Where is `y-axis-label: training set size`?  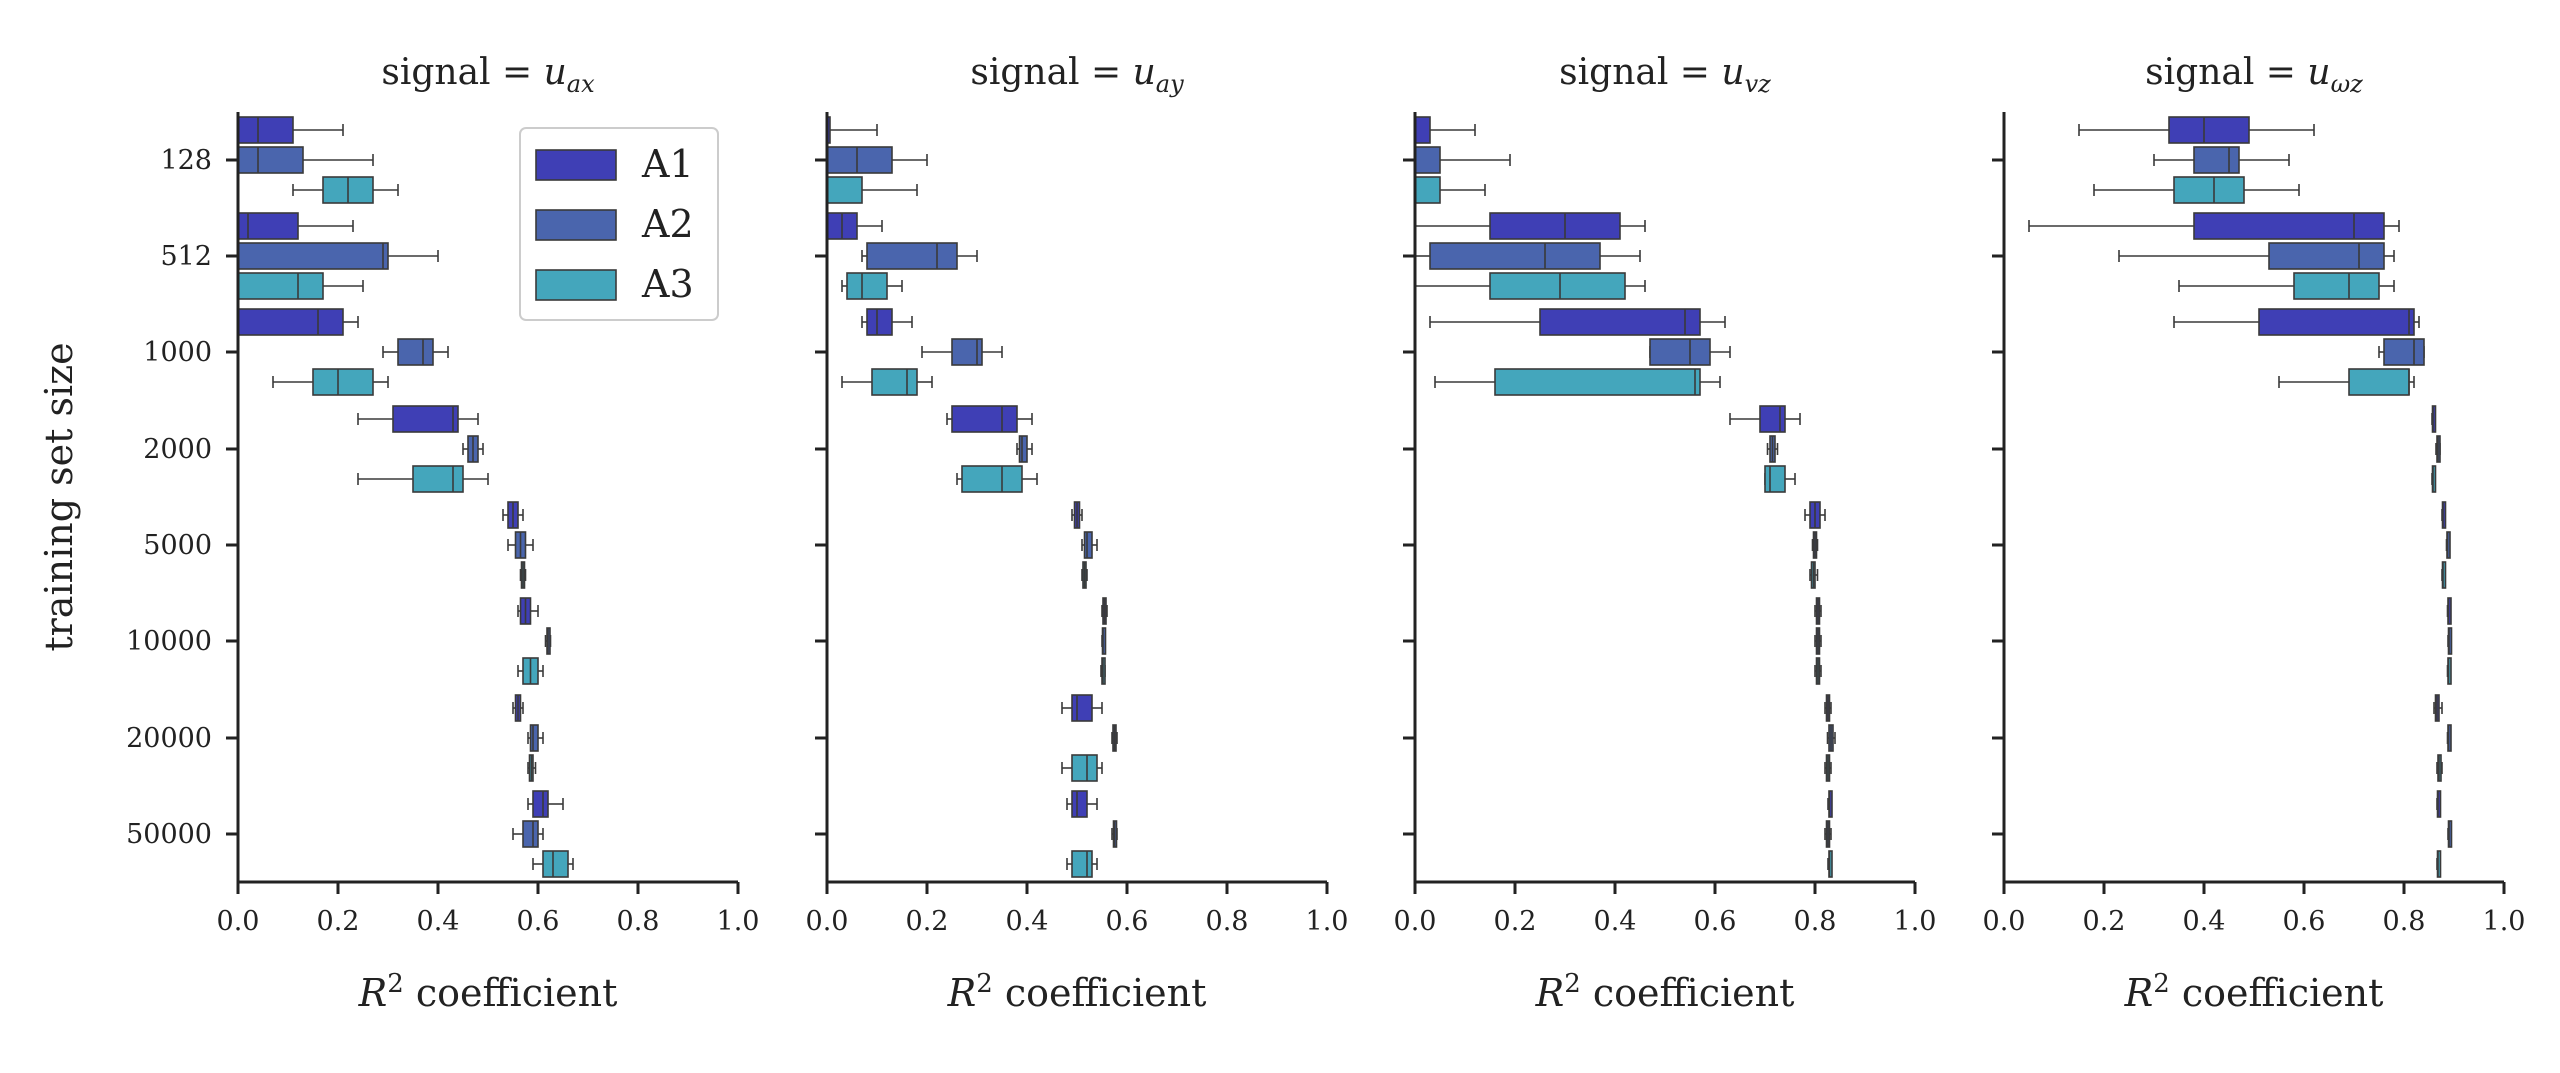
y-axis-label: training set size is located at coordinates (59, 496).